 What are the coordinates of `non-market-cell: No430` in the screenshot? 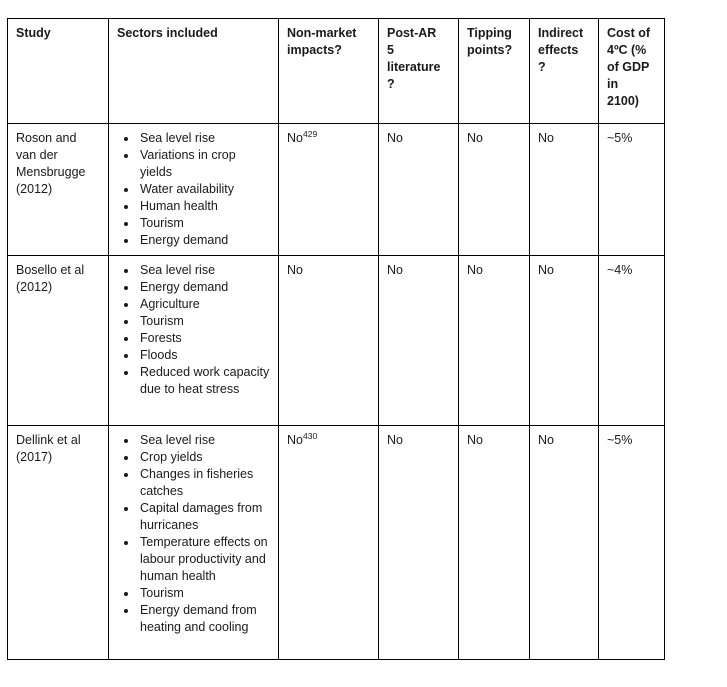 It's located at (328, 542).